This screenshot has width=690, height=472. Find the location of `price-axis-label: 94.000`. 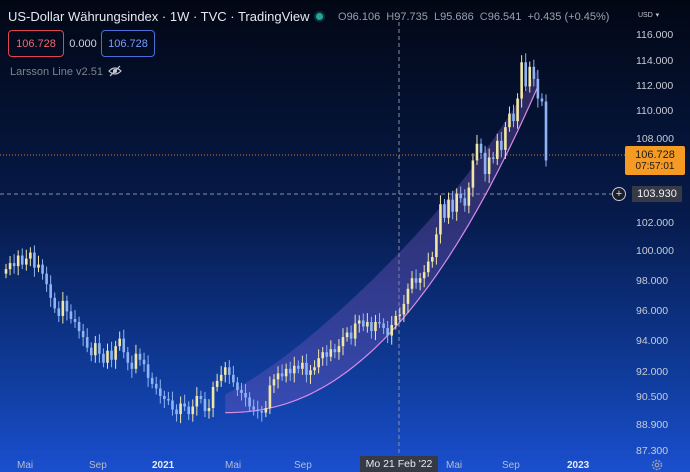

price-axis-label: 94.000 is located at coordinates (652, 341).